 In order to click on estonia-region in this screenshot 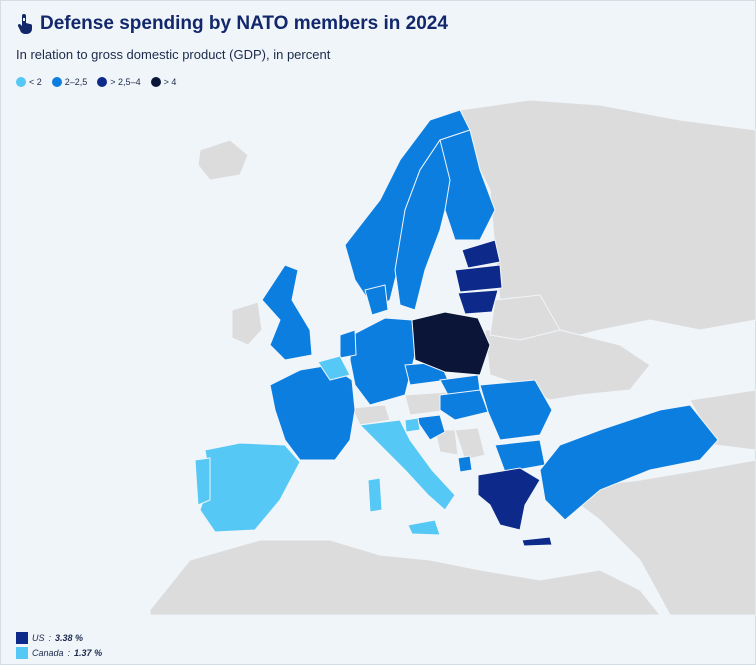, I will do `click(481, 254)`.